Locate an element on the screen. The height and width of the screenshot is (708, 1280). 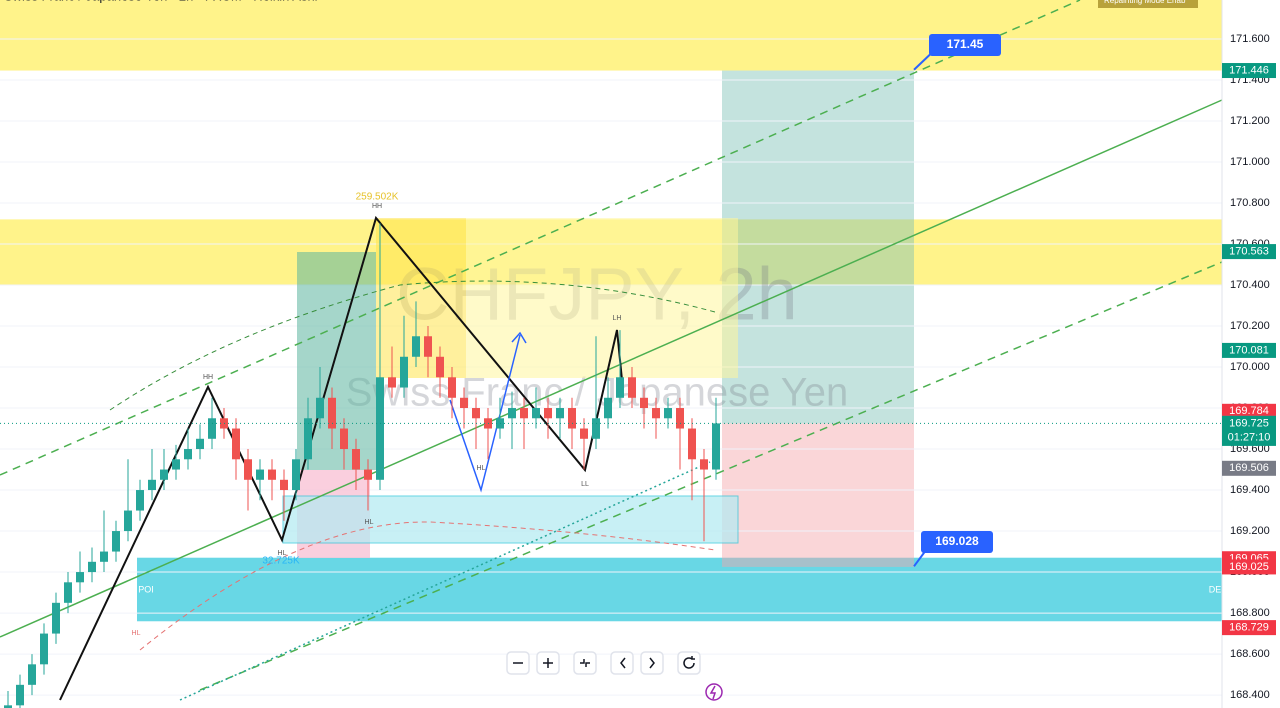
toolbar is located at coordinates (614, 676).